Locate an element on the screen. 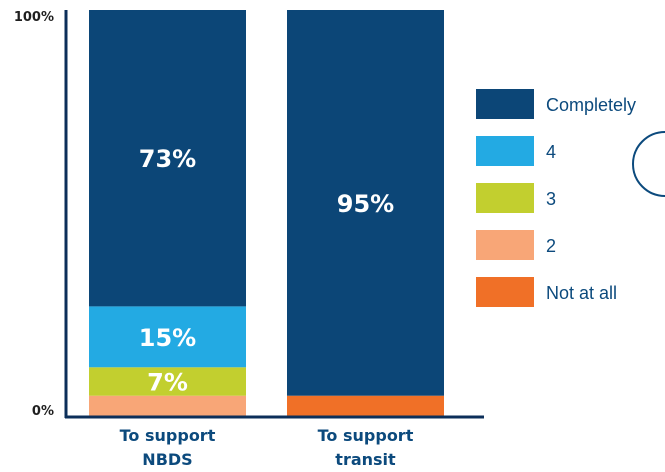  y-tick-label-bottom: 0% is located at coordinates (43, 411).